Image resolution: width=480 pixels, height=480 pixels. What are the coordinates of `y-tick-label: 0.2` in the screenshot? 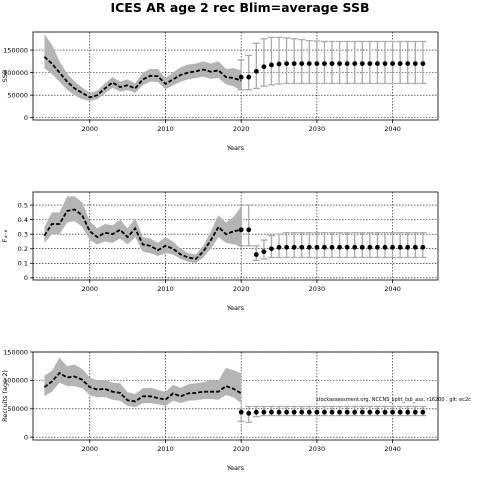 It's located at (23, 249).